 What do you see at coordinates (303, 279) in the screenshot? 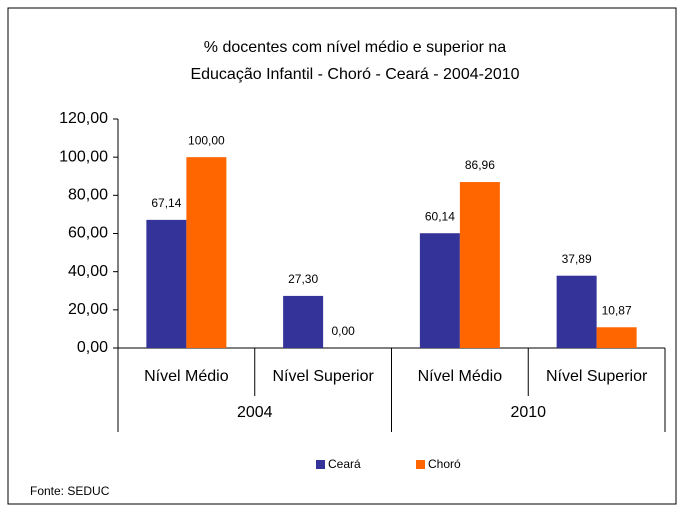
I see `data-label: 27,30` at bounding box center [303, 279].